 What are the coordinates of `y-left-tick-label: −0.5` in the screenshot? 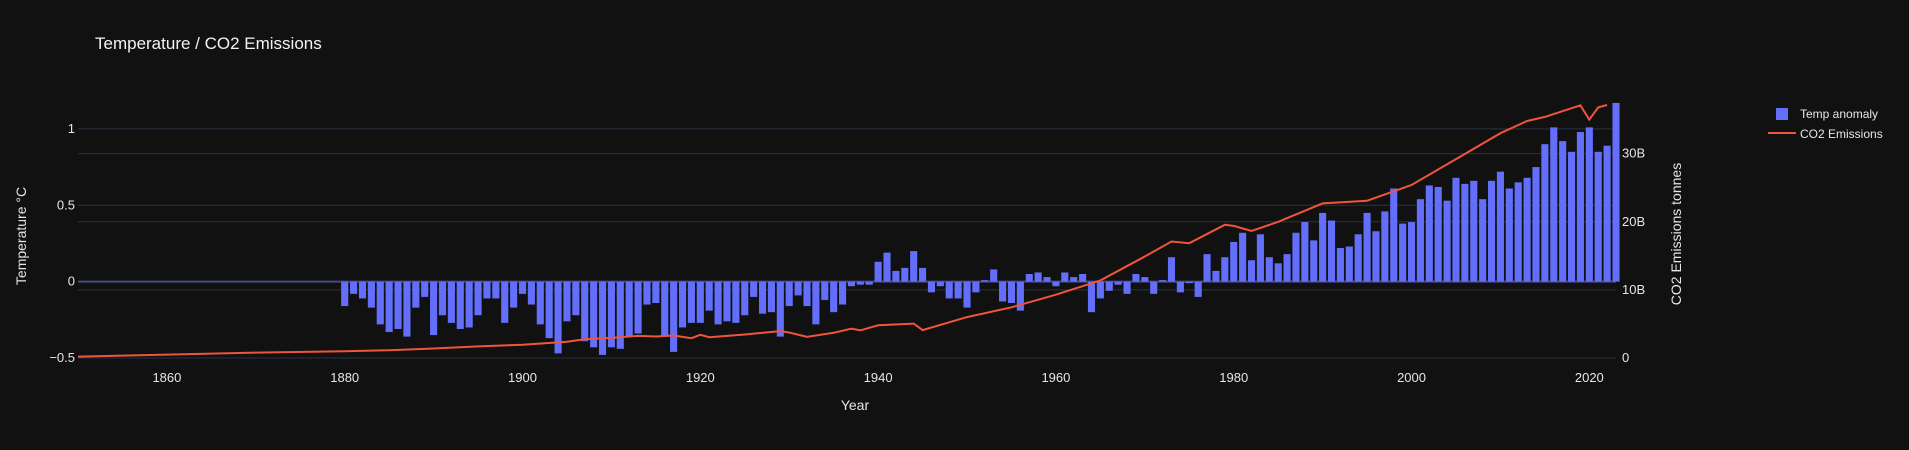 It's located at (62, 357).